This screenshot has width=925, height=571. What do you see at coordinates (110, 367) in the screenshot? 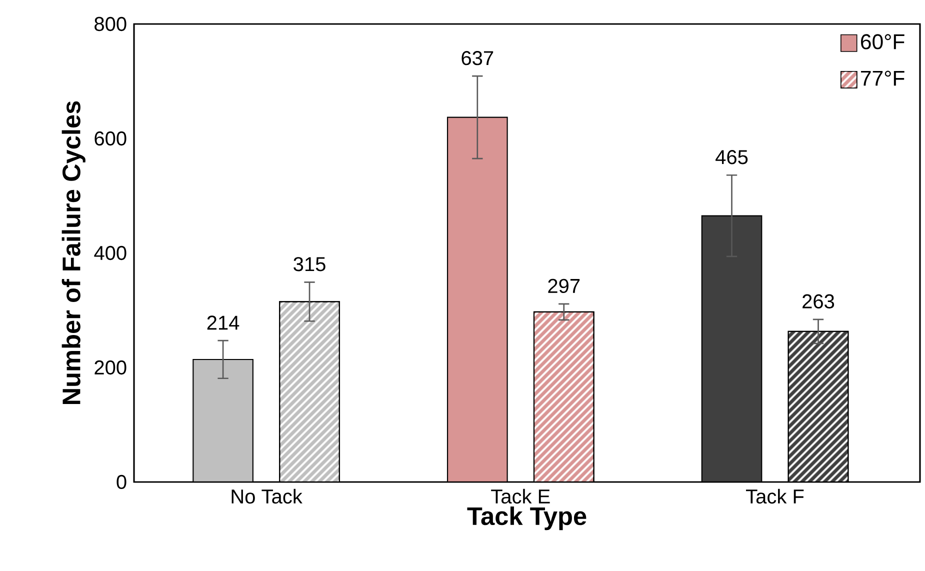
I see `y-tick-label: 200` at bounding box center [110, 367].